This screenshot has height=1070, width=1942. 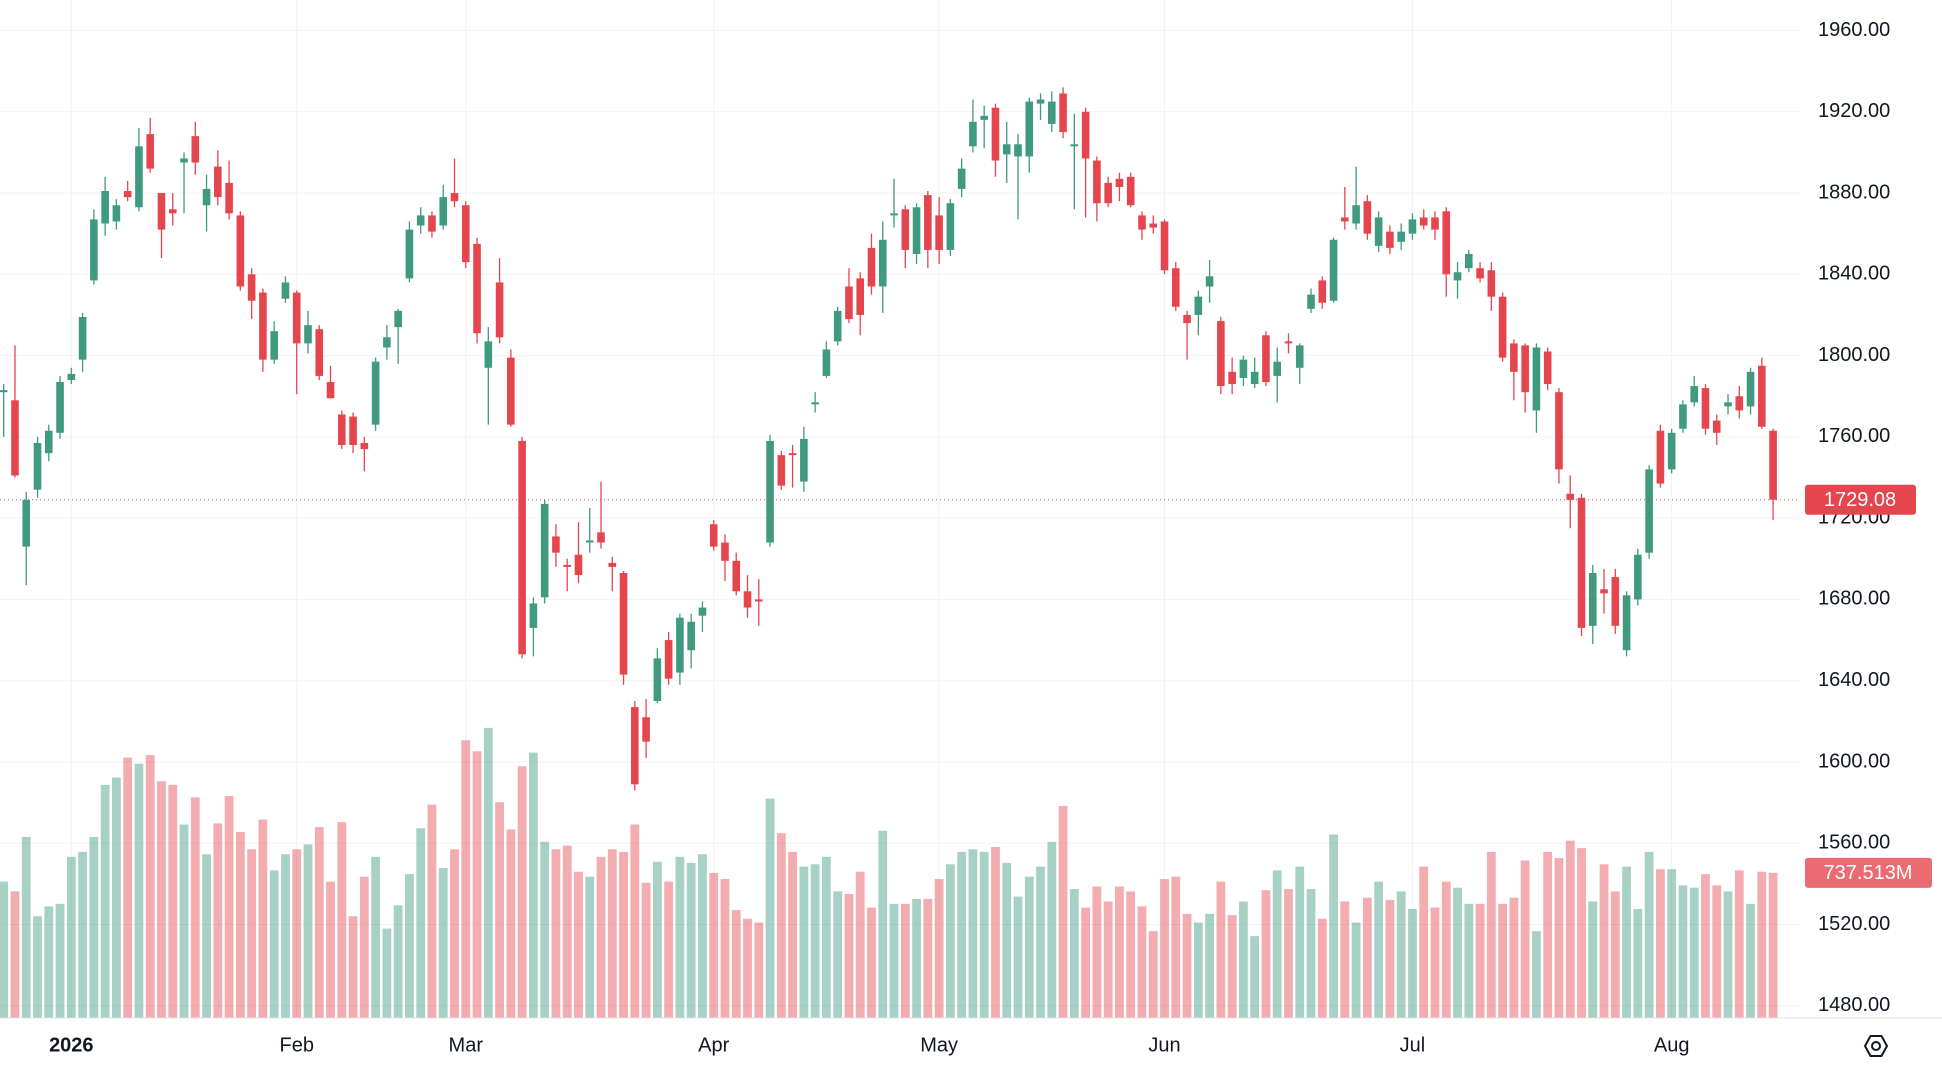 What do you see at coordinates (1854, 30) in the screenshot?
I see `y-tick-label: 1960.00` at bounding box center [1854, 30].